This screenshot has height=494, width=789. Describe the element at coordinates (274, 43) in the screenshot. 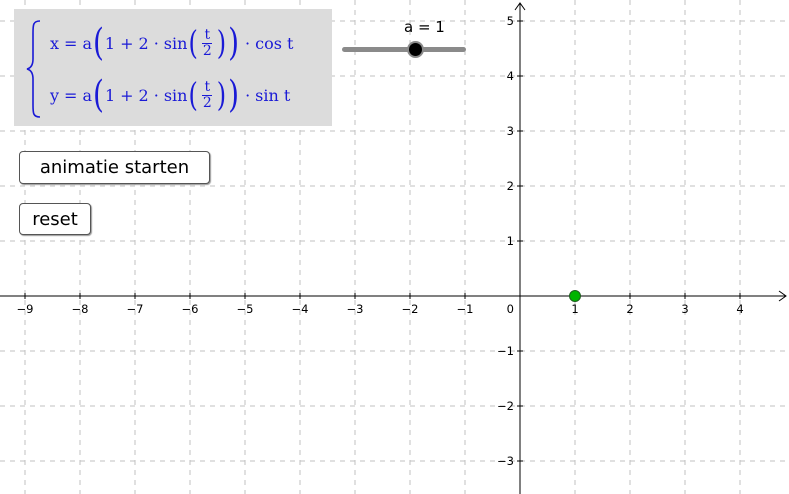

I see `x-trig-term: cos t` at that location.